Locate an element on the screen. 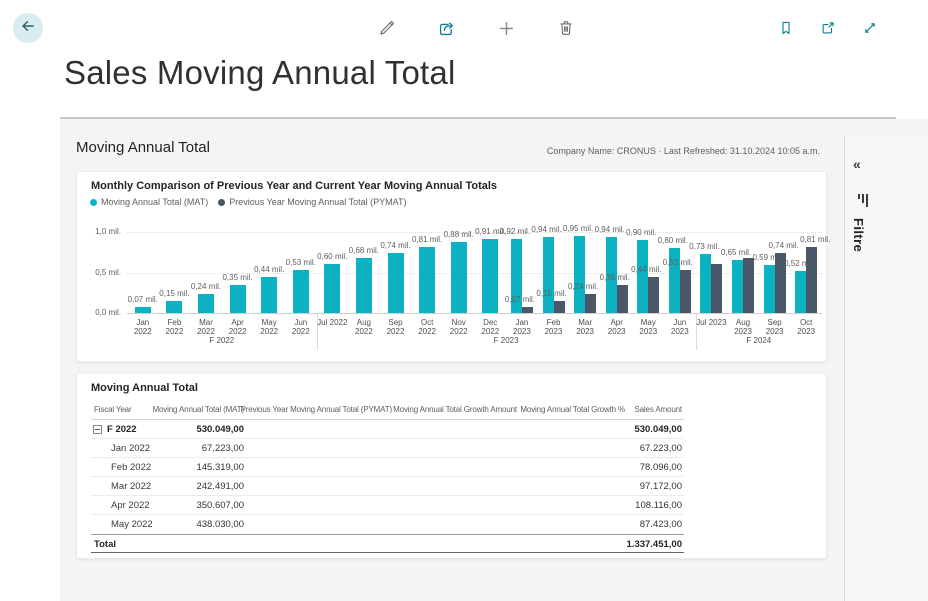  pymat-value-label: 0,07 mil. is located at coordinates (520, 300).